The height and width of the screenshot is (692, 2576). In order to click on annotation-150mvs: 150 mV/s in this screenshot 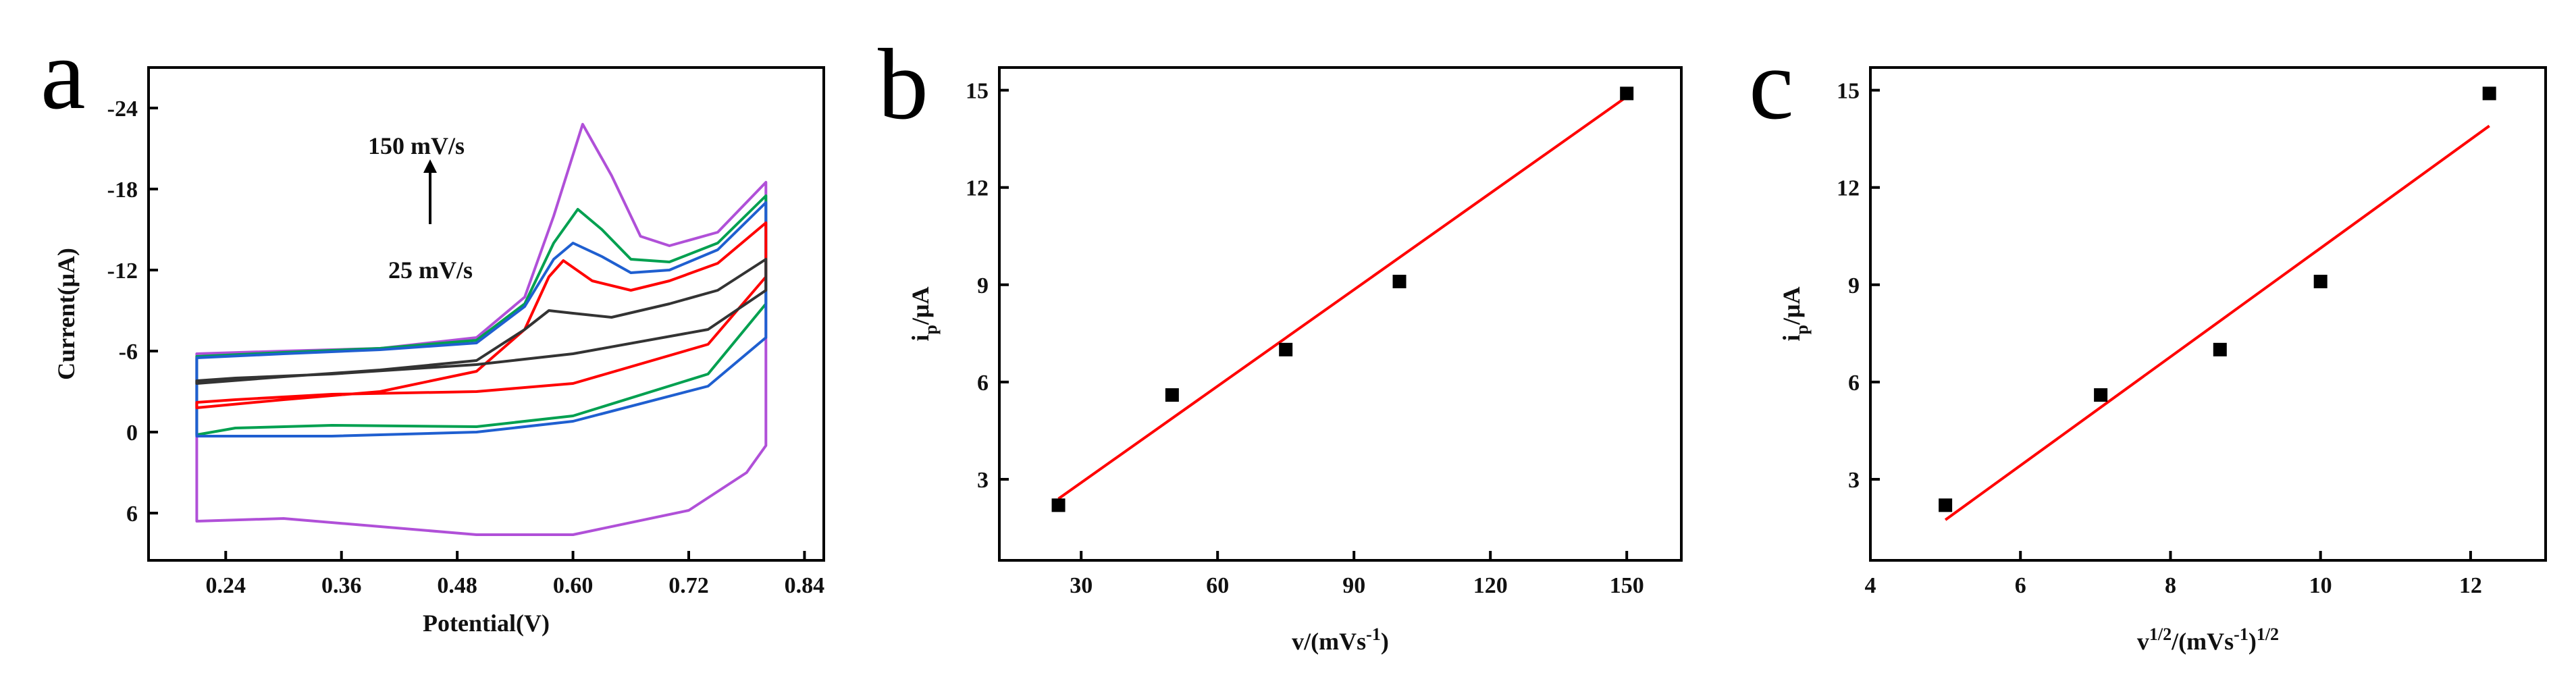, I will do `click(416, 146)`.